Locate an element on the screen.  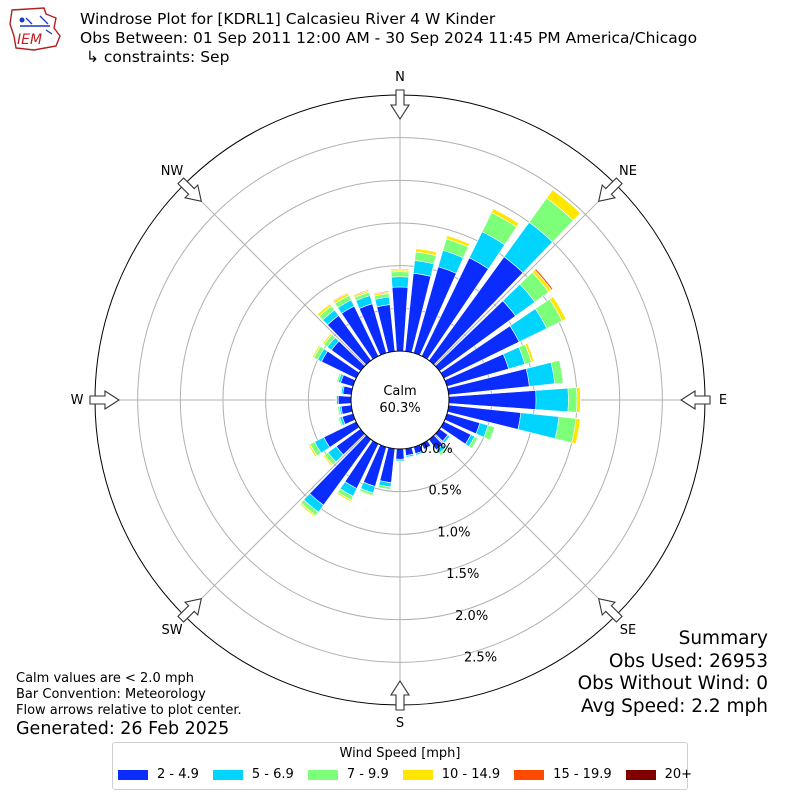
legend-item: 7 - 9.9 is located at coordinates (348, 774).